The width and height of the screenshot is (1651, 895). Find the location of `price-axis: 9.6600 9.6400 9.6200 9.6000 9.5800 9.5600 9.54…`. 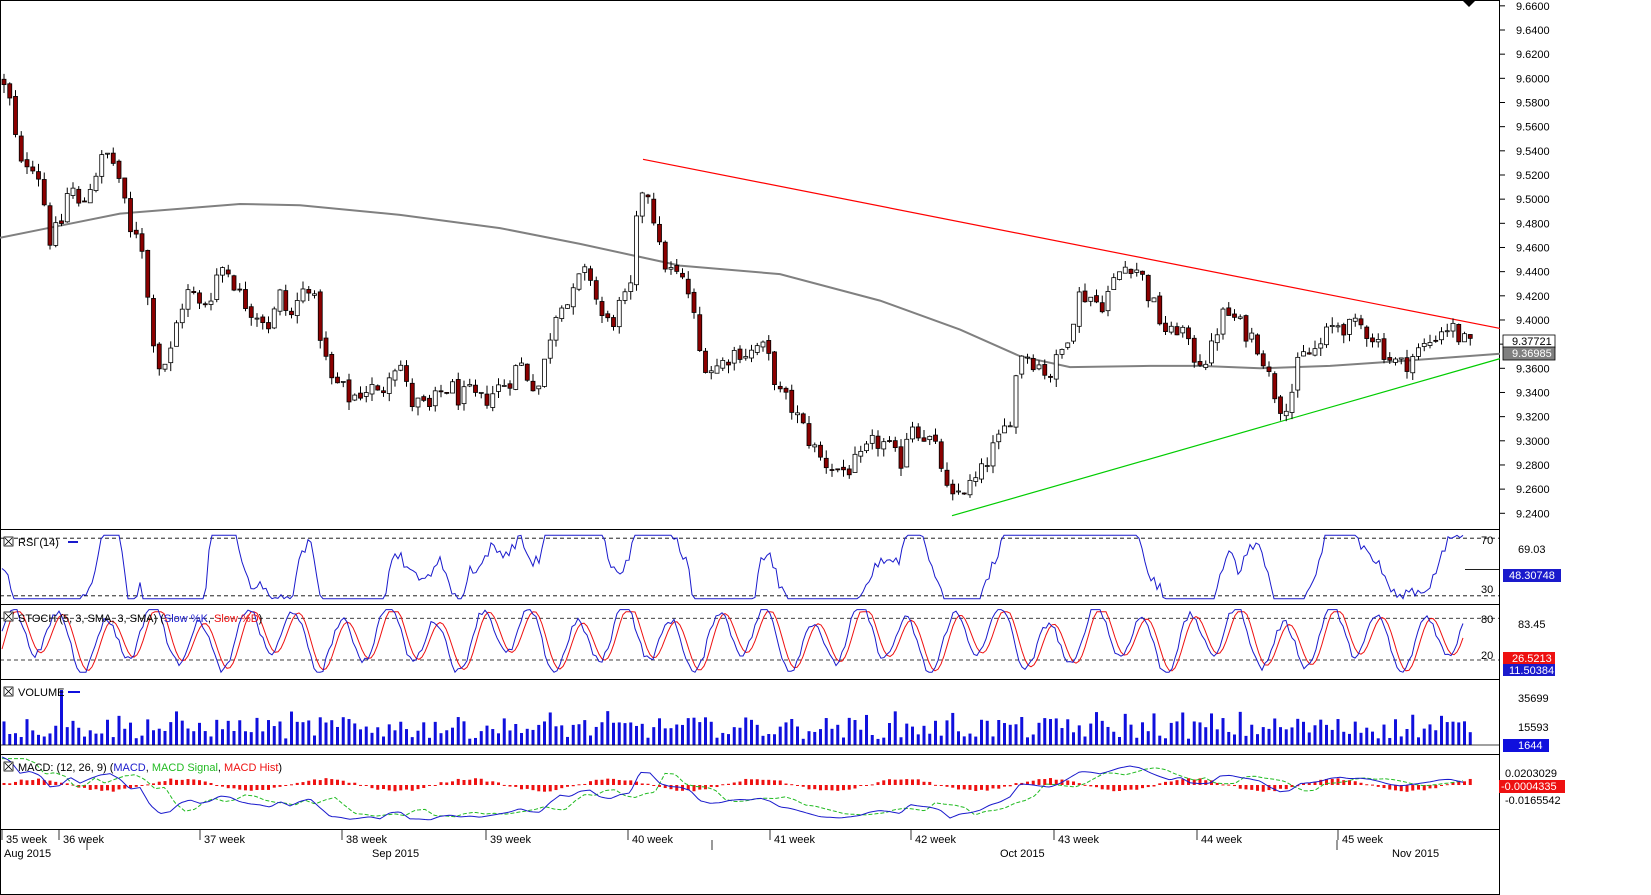

price-axis: 9.6600 9.6400 9.6200 9.6000 9.5800 9.5600 9.54… is located at coordinates (1525, 260).